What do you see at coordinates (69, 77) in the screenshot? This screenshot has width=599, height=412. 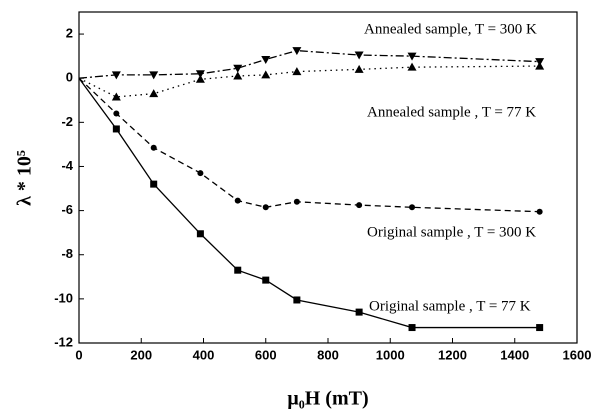 I see `y-tick-label: 0` at bounding box center [69, 77].